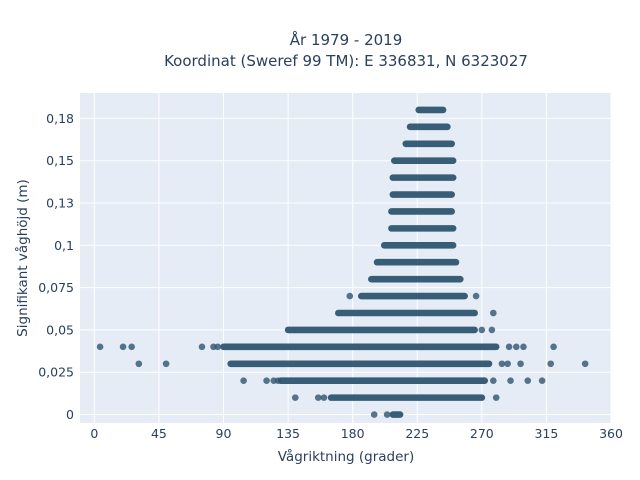 This screenshot has width=640, height=480. Describe the element at coordinates (60, 203) in the screenshot. I see `y-tick-label: 0,13` at that location.